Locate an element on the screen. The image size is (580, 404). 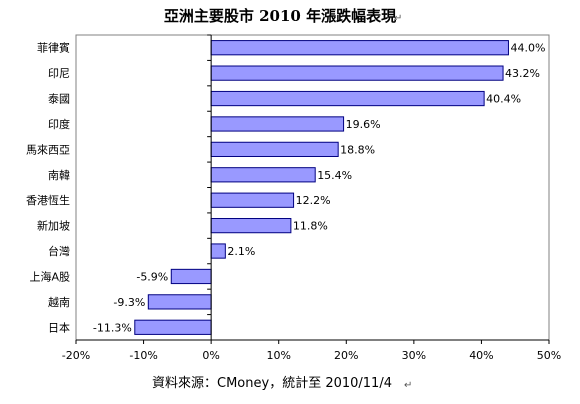
category-label: 印度 is located at coordinates (59, 124).